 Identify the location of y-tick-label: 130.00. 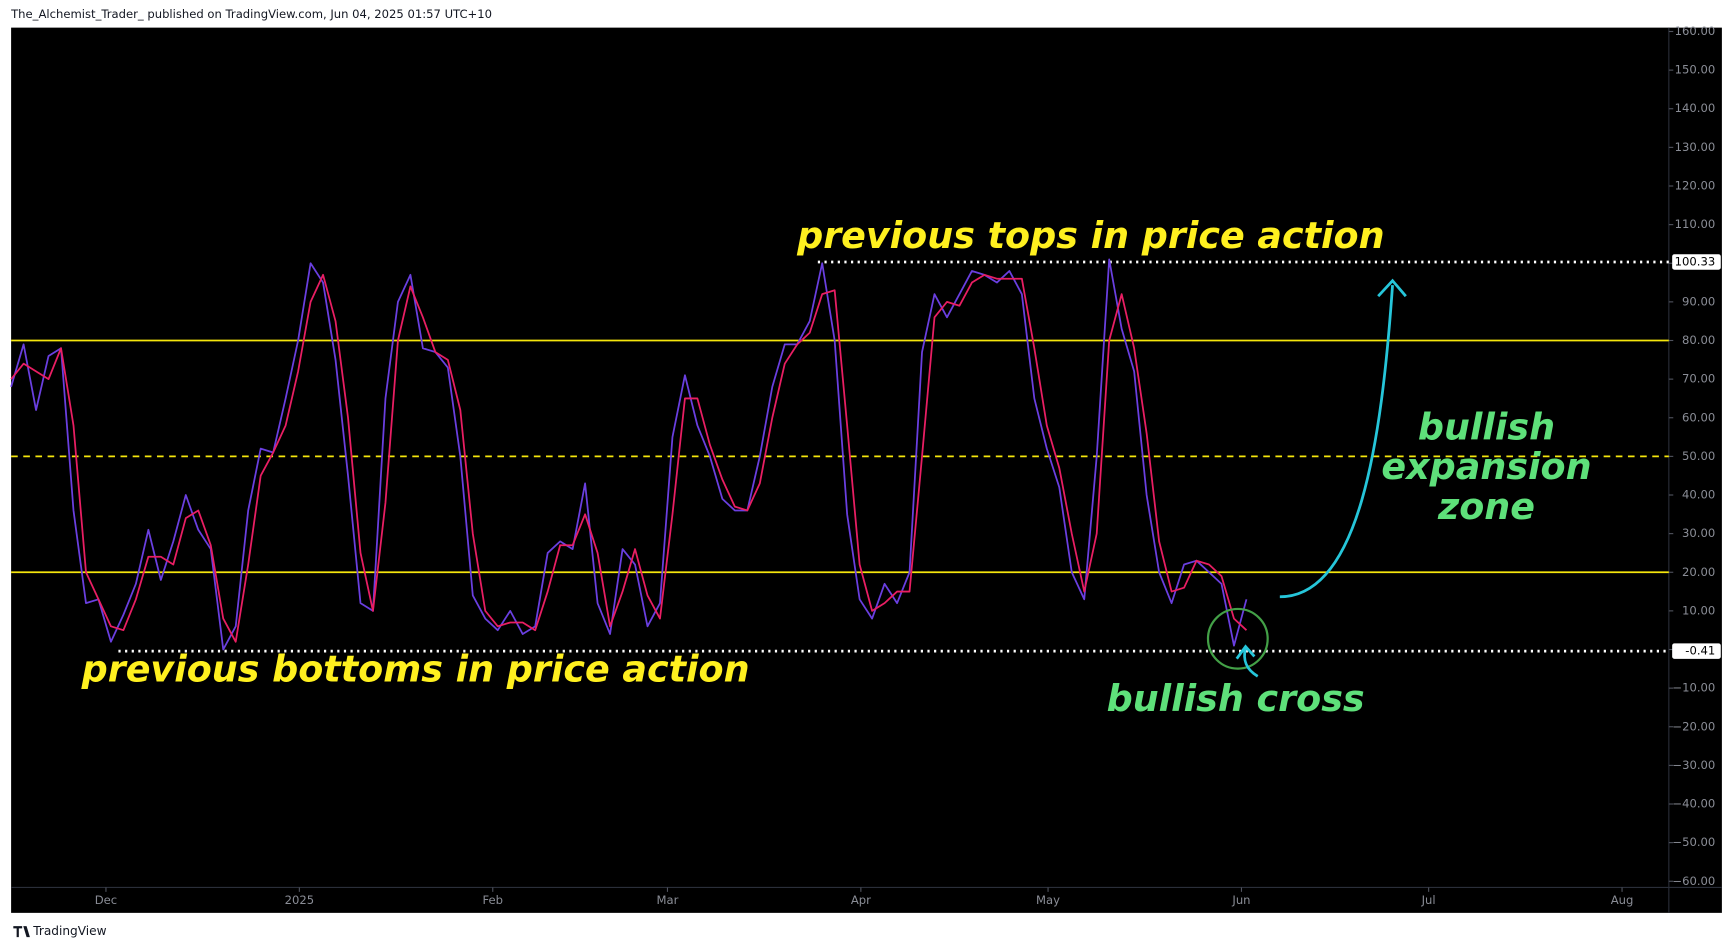
(1695, 147).